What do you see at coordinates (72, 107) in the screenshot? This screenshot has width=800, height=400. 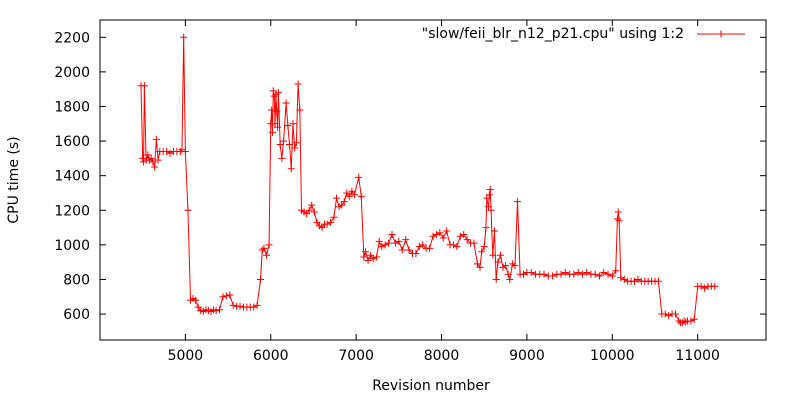 I see `y-tick-label: 1800` at bounding box center [72, 107].